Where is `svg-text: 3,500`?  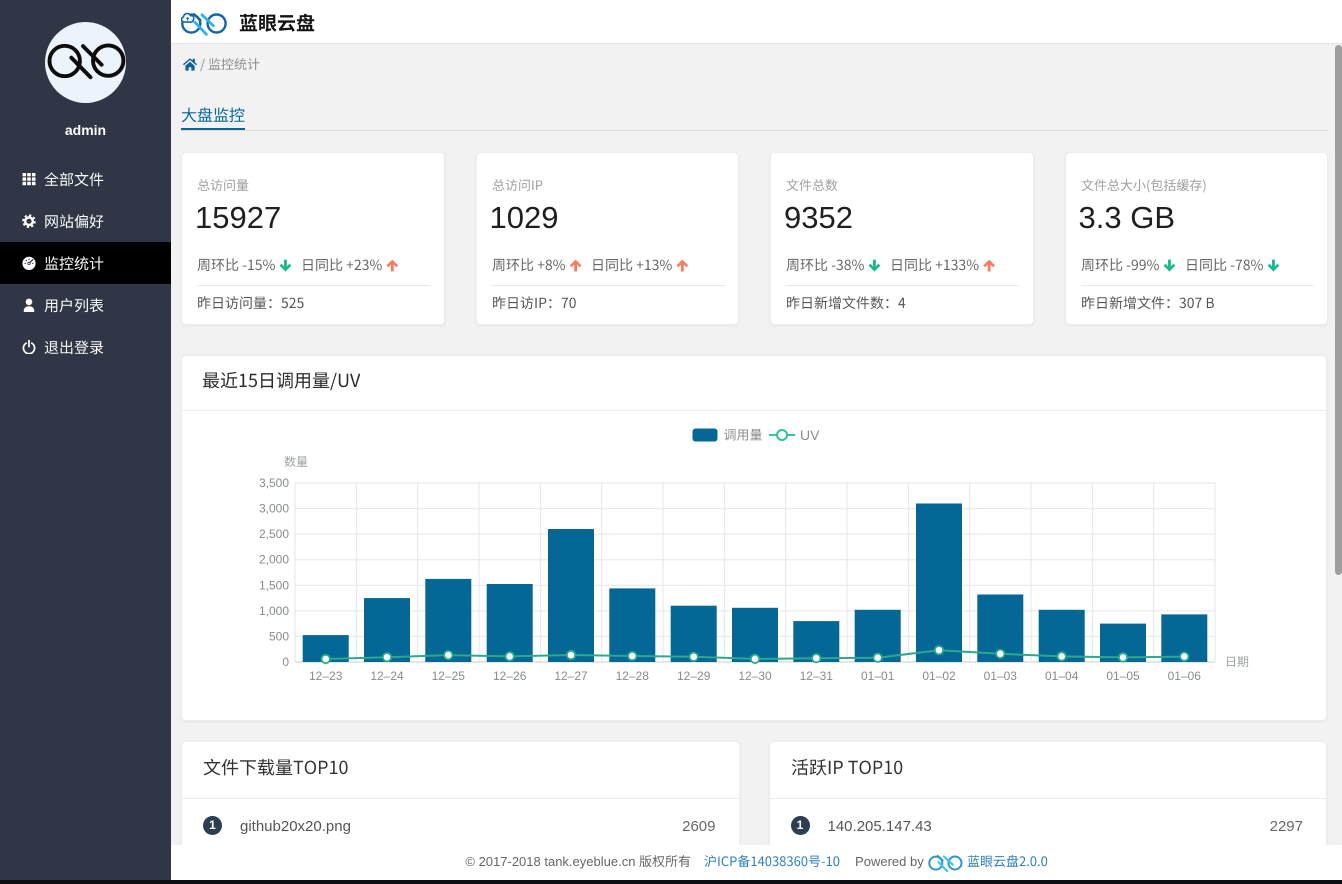 svg-text: 3,500 is located at coordinates (274, 483).